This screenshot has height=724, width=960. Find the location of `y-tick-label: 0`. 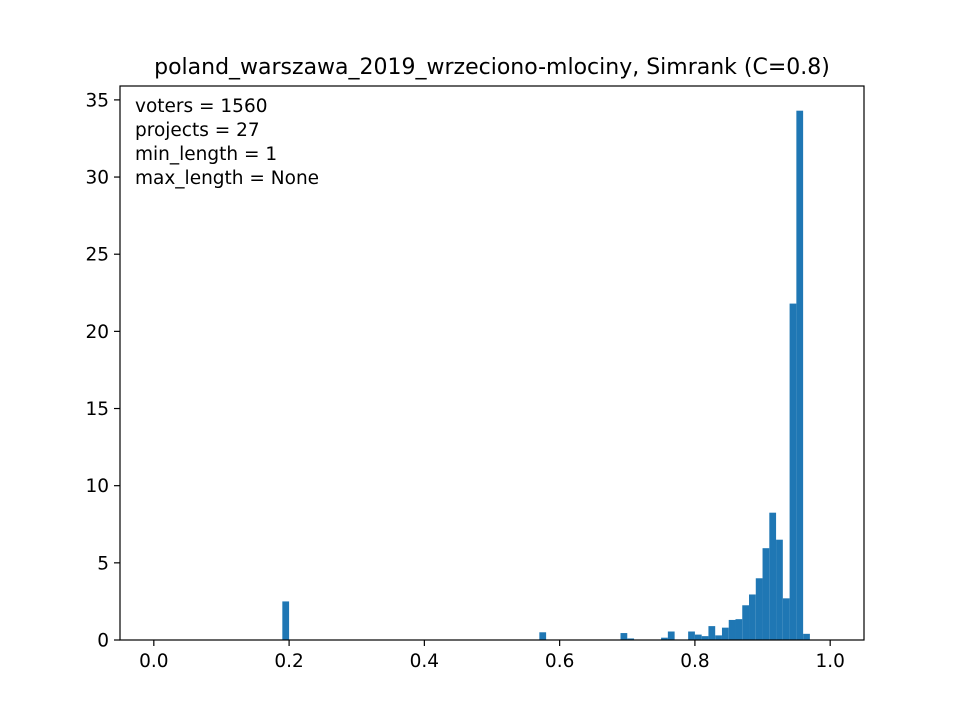

y-tick-label: 0 is located at coordinates (103, 641).